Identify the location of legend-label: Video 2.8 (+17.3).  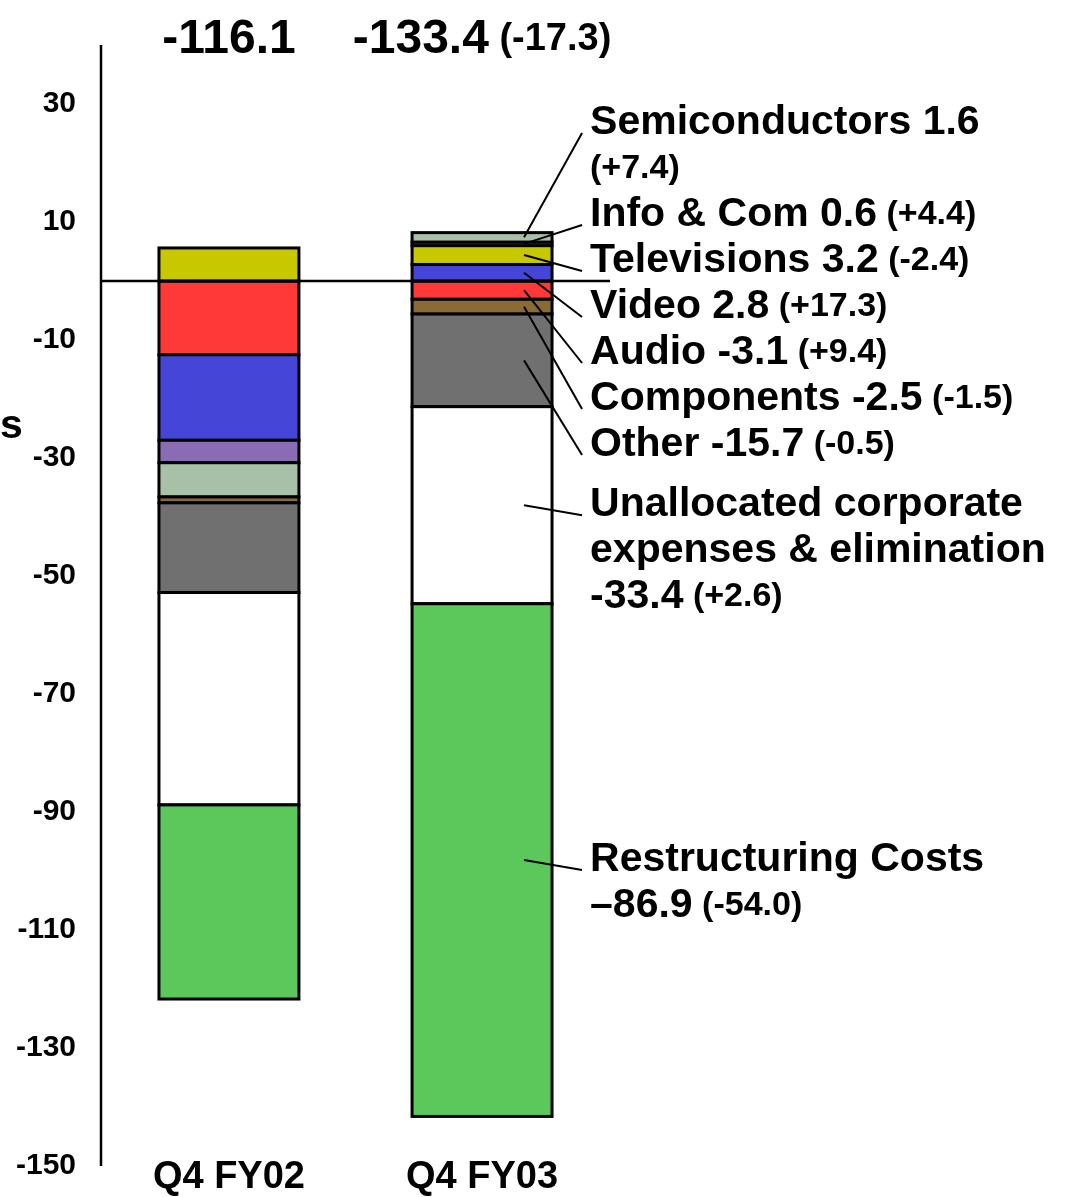
(739, 303).